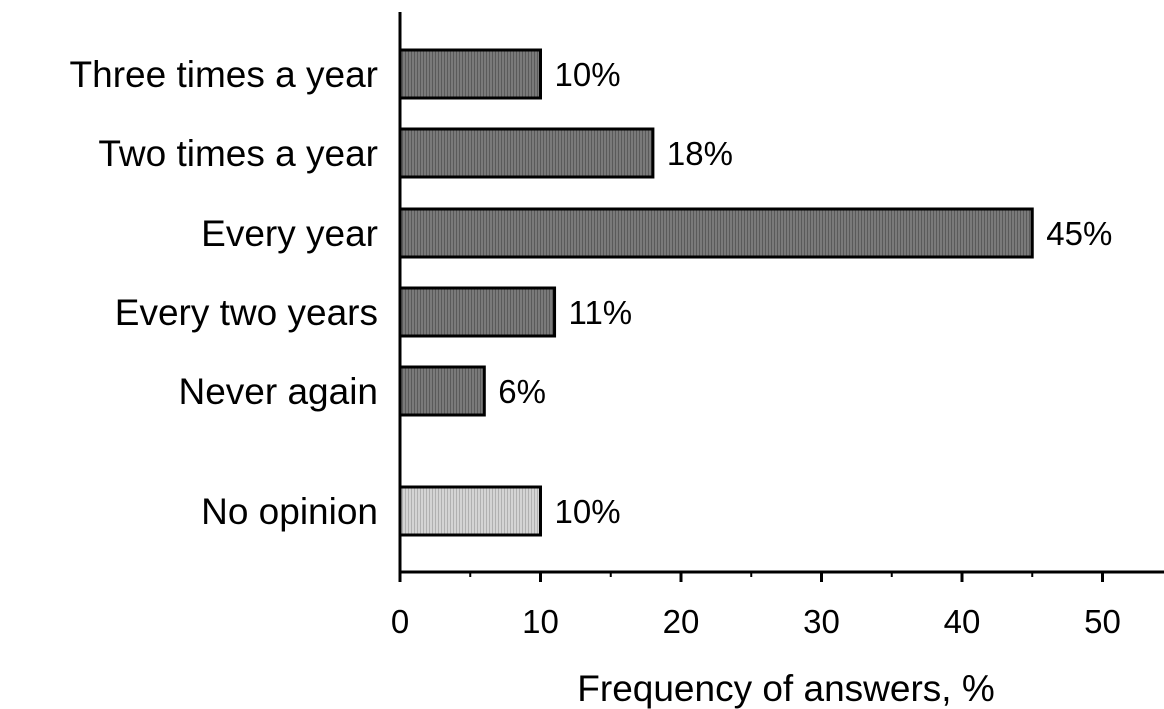  Describe the element at coordinates (785, 688) in the screenshot. I see `x-axis-title: Frequency of answers, %` at that location.